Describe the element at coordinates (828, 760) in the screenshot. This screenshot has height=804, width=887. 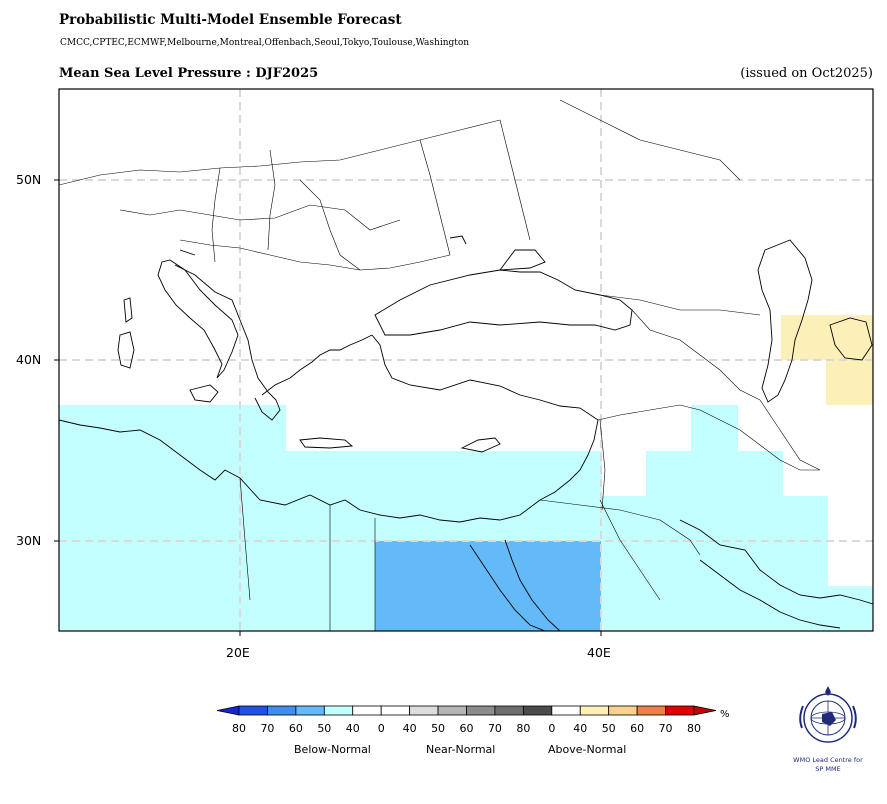
I see `logo-caption-line1: WMO Lead Centre for` at that location.